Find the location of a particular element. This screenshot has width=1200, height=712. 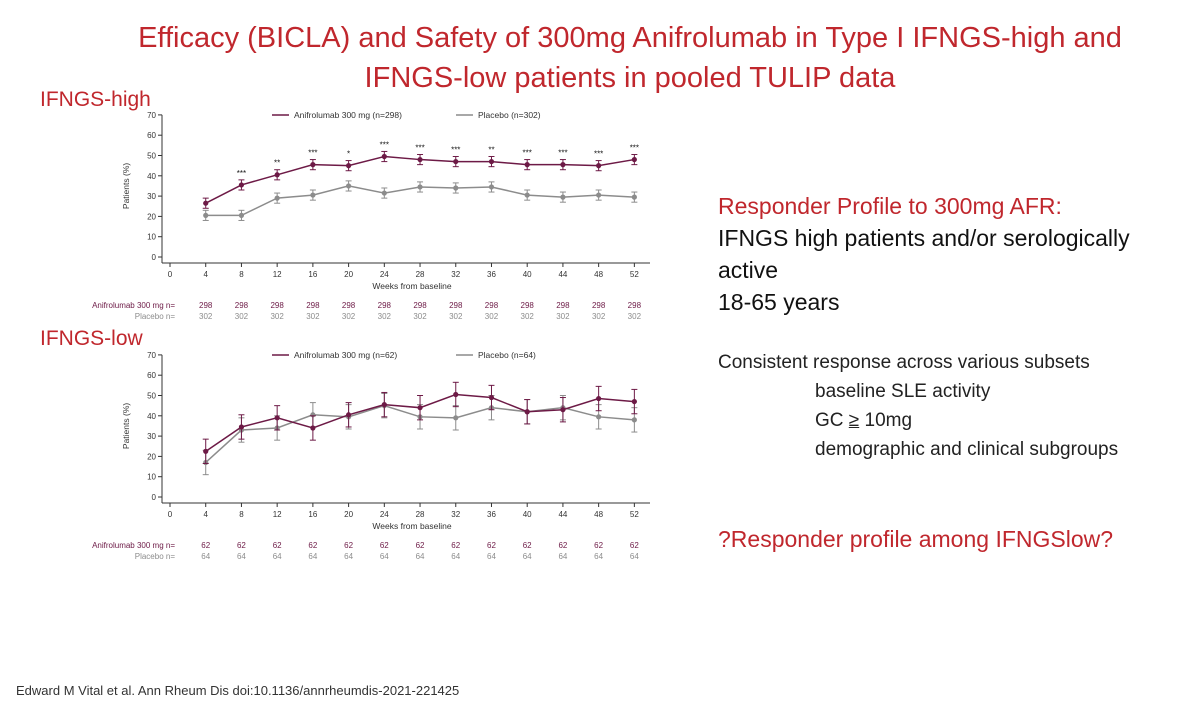

x-tick-label: 0 is located at coordinates (170, 514).